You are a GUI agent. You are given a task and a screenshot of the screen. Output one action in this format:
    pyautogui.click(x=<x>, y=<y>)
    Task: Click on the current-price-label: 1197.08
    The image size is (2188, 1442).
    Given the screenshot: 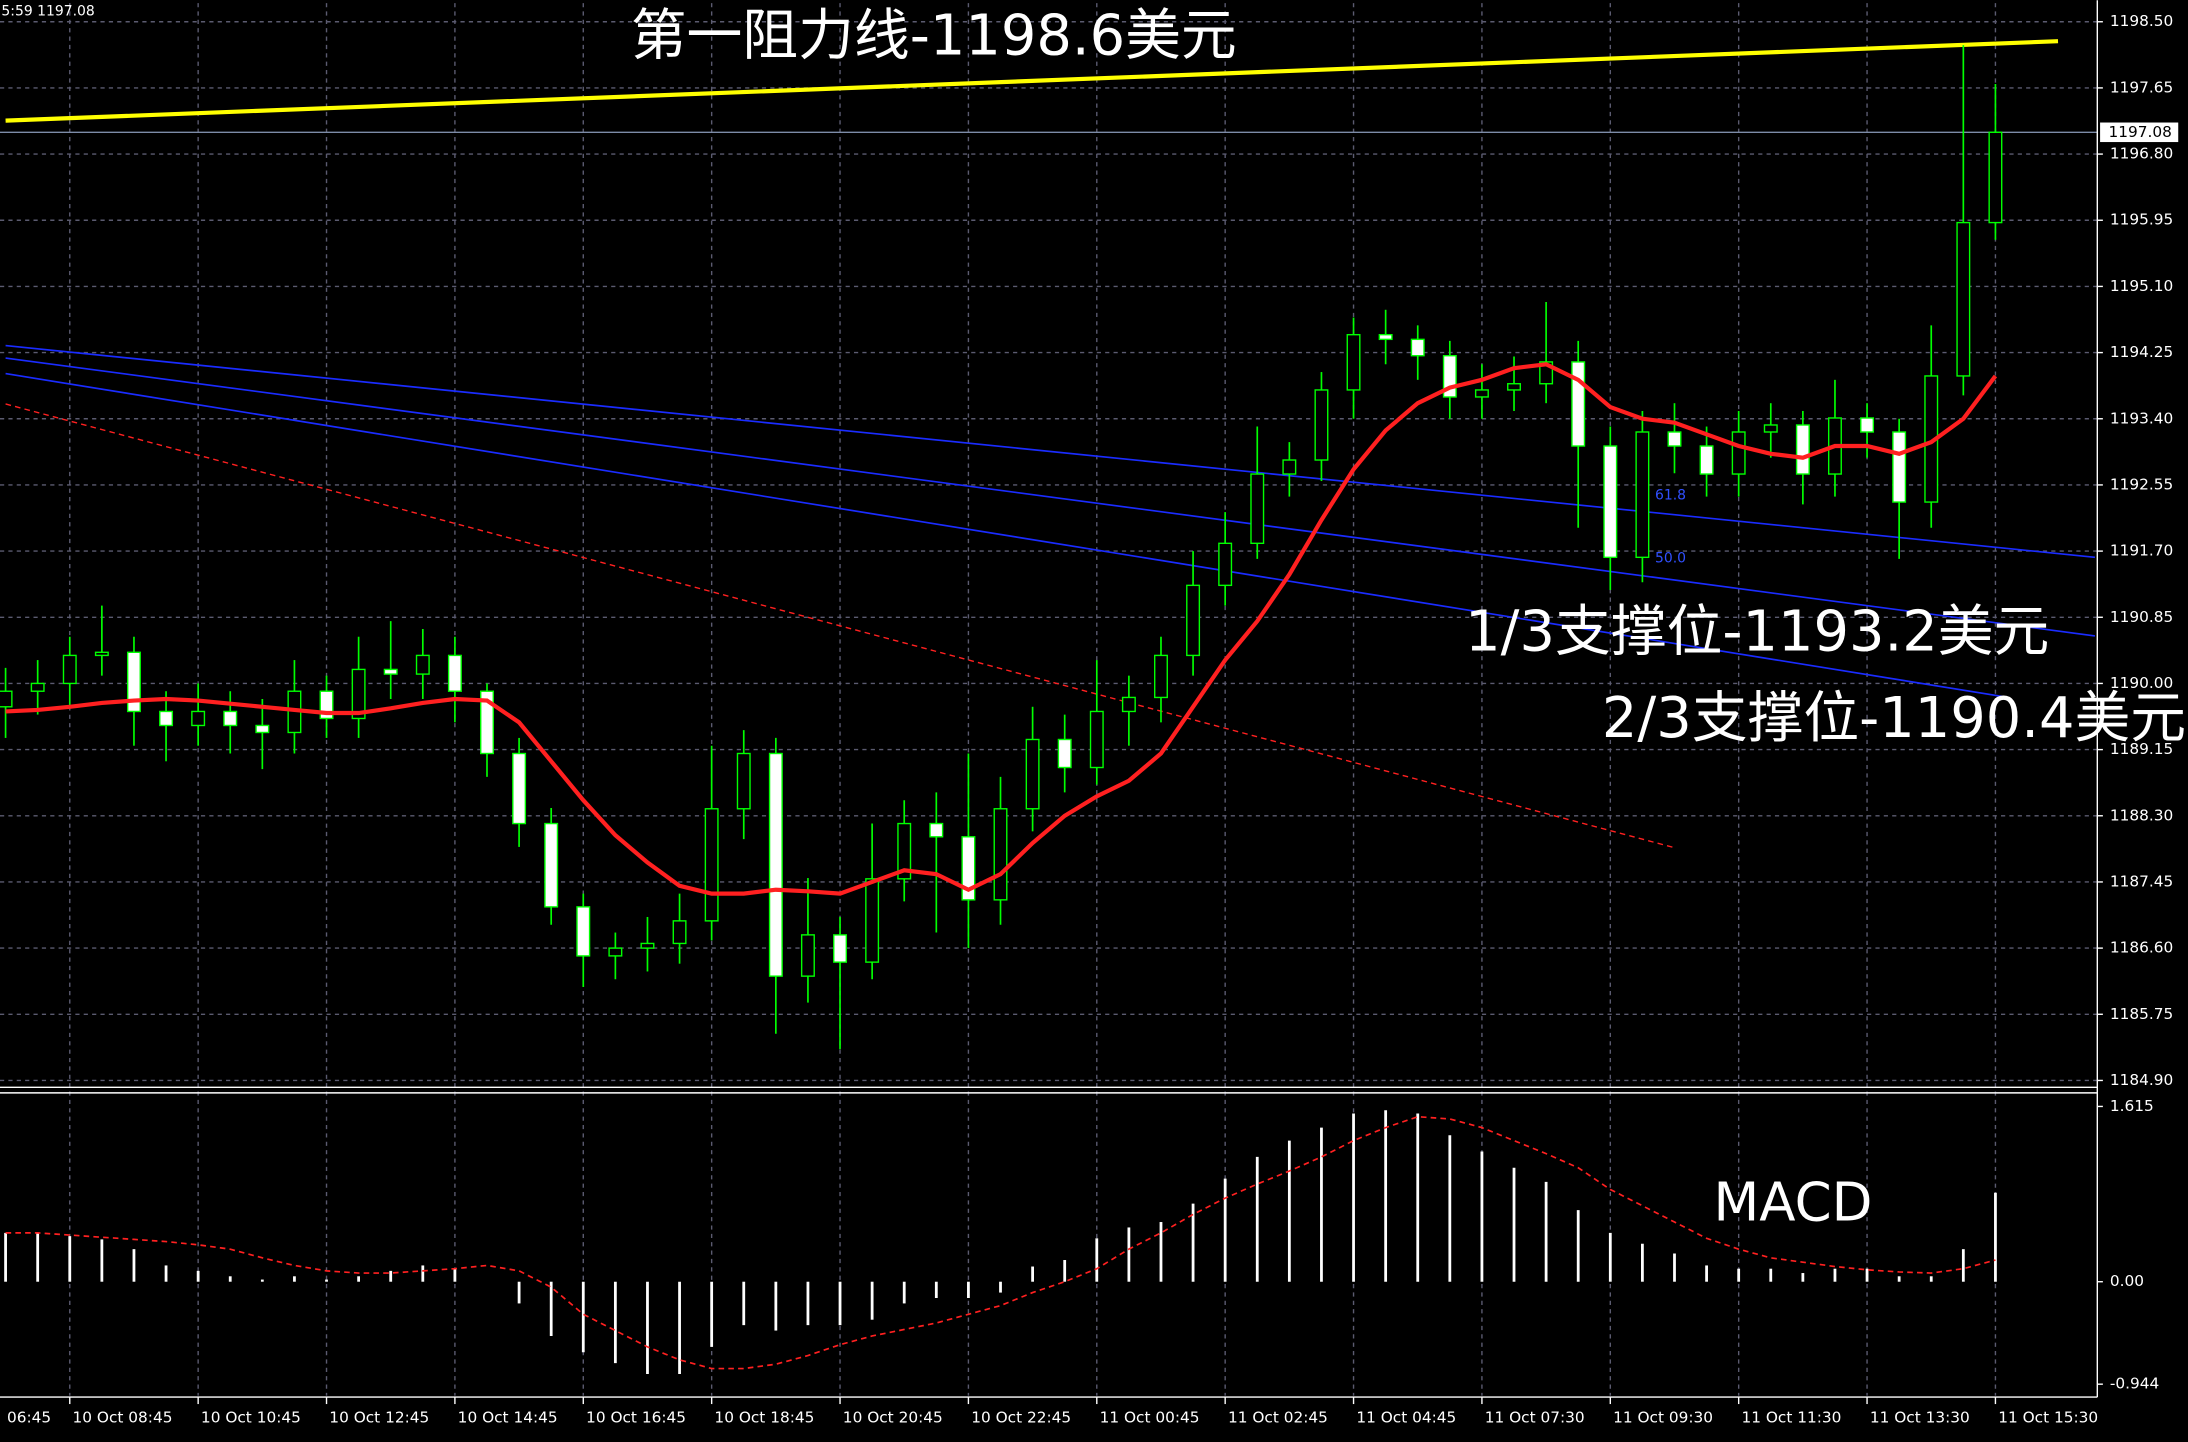 What is the action you would take?
    pyautogui.click(x=2139, y=132)
    